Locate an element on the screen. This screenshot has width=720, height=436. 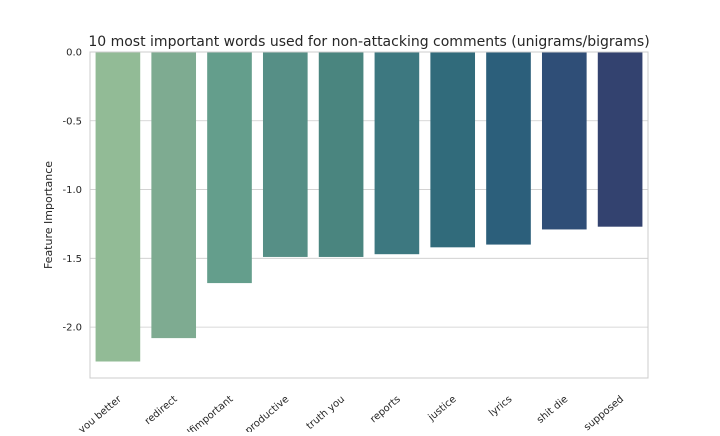
bar-shit-die is located at coordinates (564, 141).